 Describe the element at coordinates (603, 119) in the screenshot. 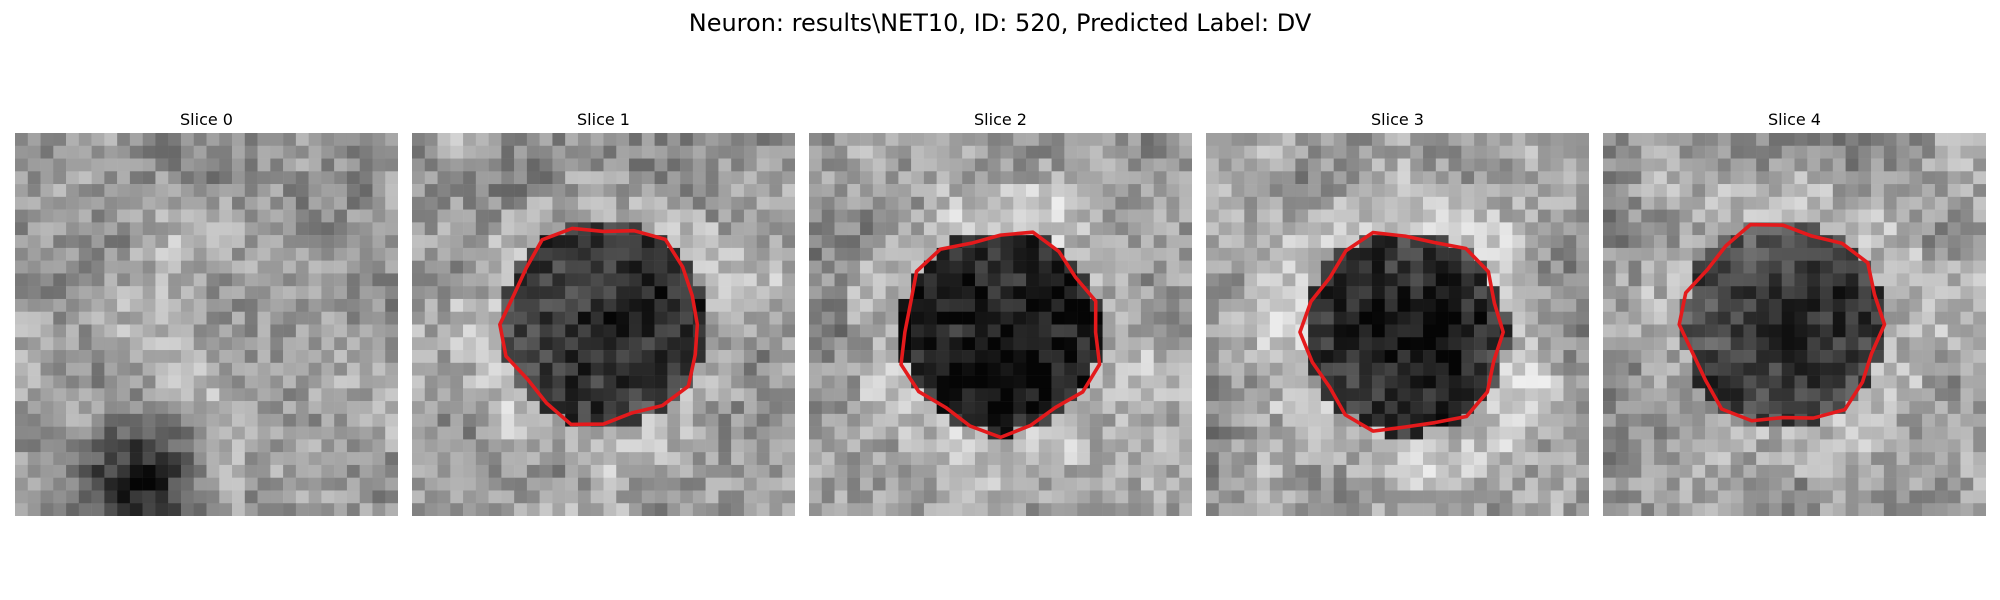

I see `slice-title: Slice 1` at that location.